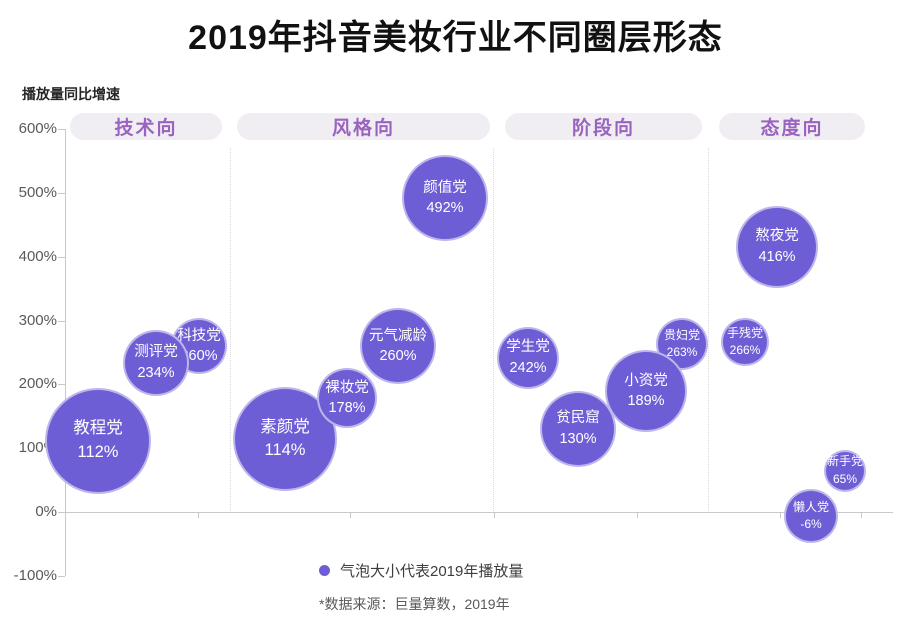  What do you see at coordinates (528, 357) in the screenshot?
I see `bubble-学生党: 学生党 242%` at bounding box center [528, 357].